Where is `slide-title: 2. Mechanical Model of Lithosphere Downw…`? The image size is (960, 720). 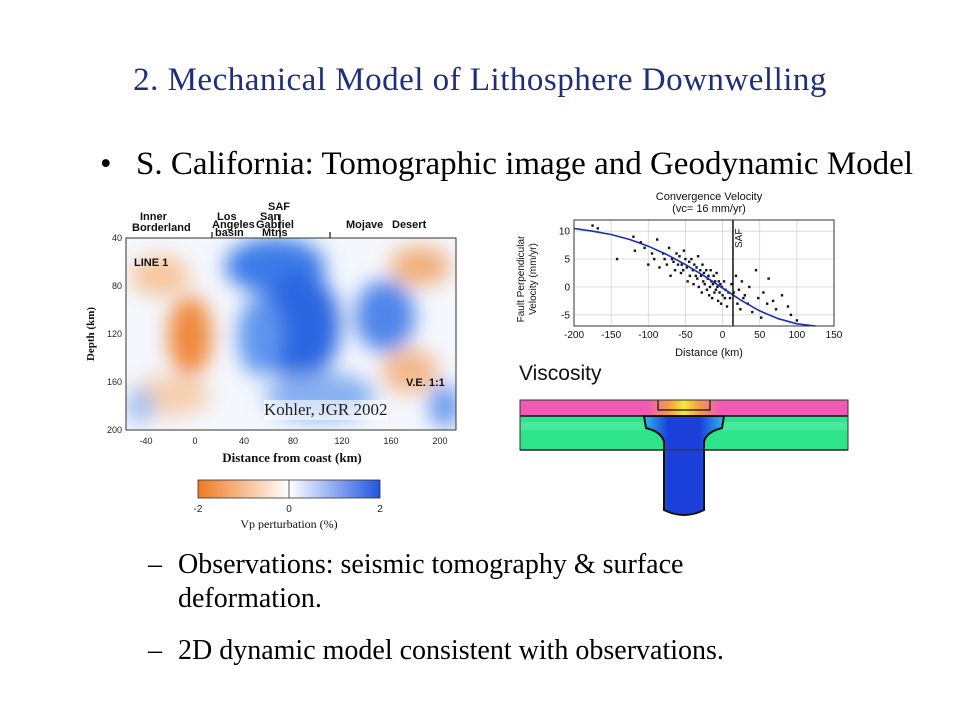
slide-title: 2. Mechanical Model of Lithosphere Downw… is located at coordinates (480, 80).